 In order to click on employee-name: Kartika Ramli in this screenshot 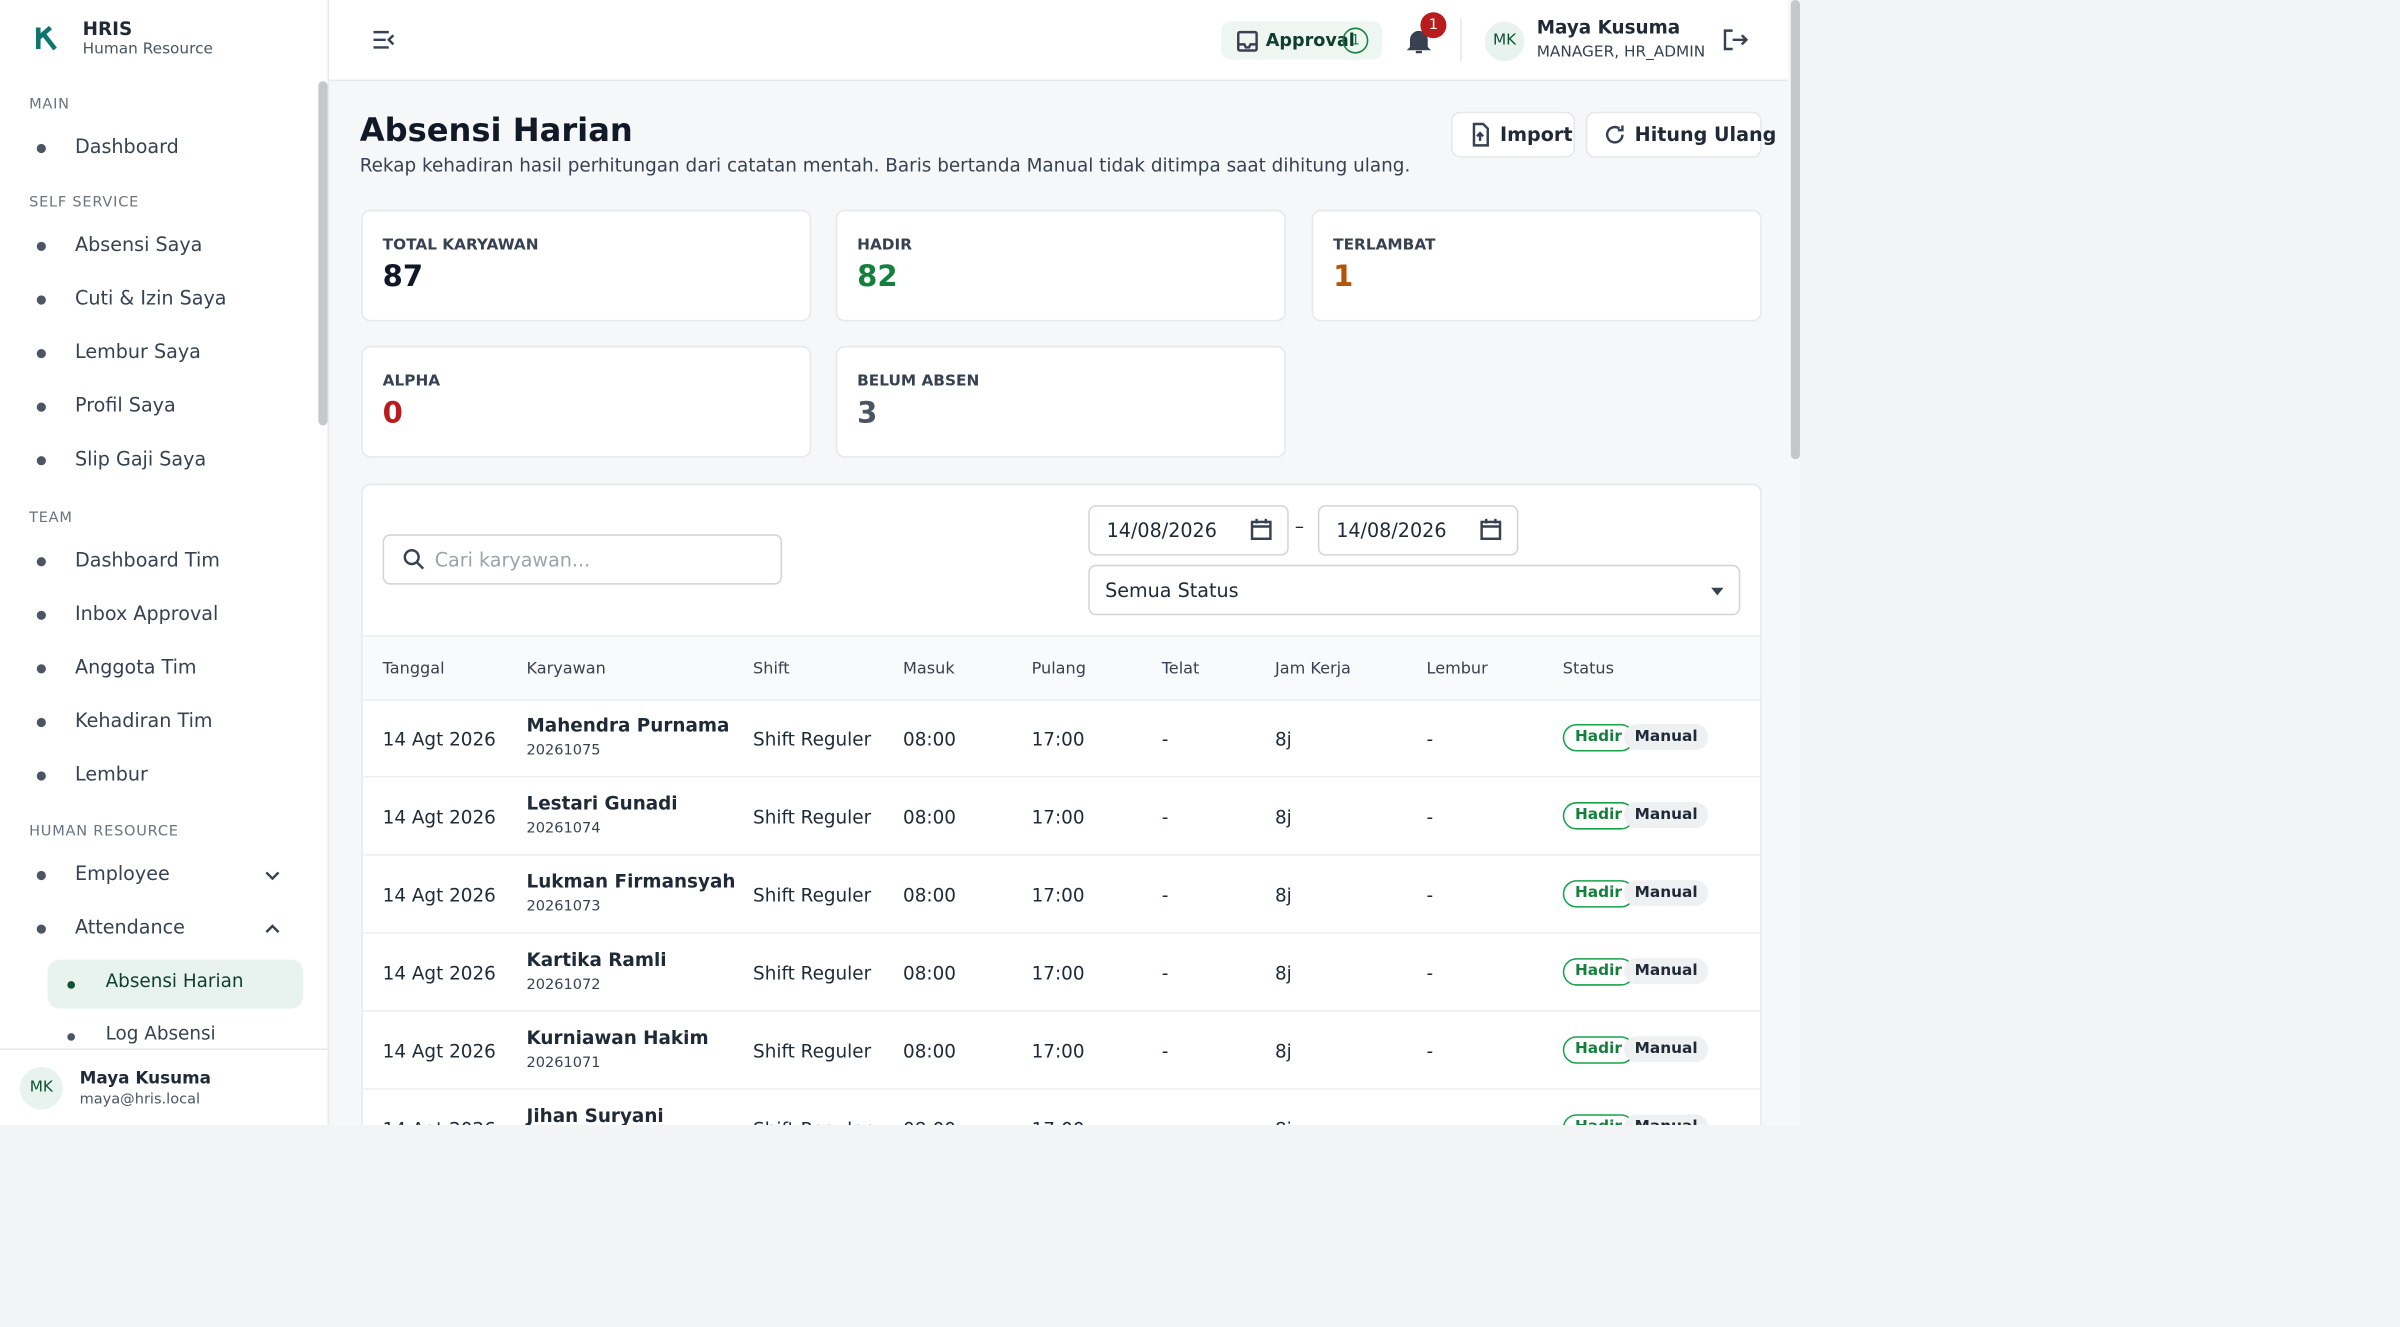, I will do `click(596, 959)`.